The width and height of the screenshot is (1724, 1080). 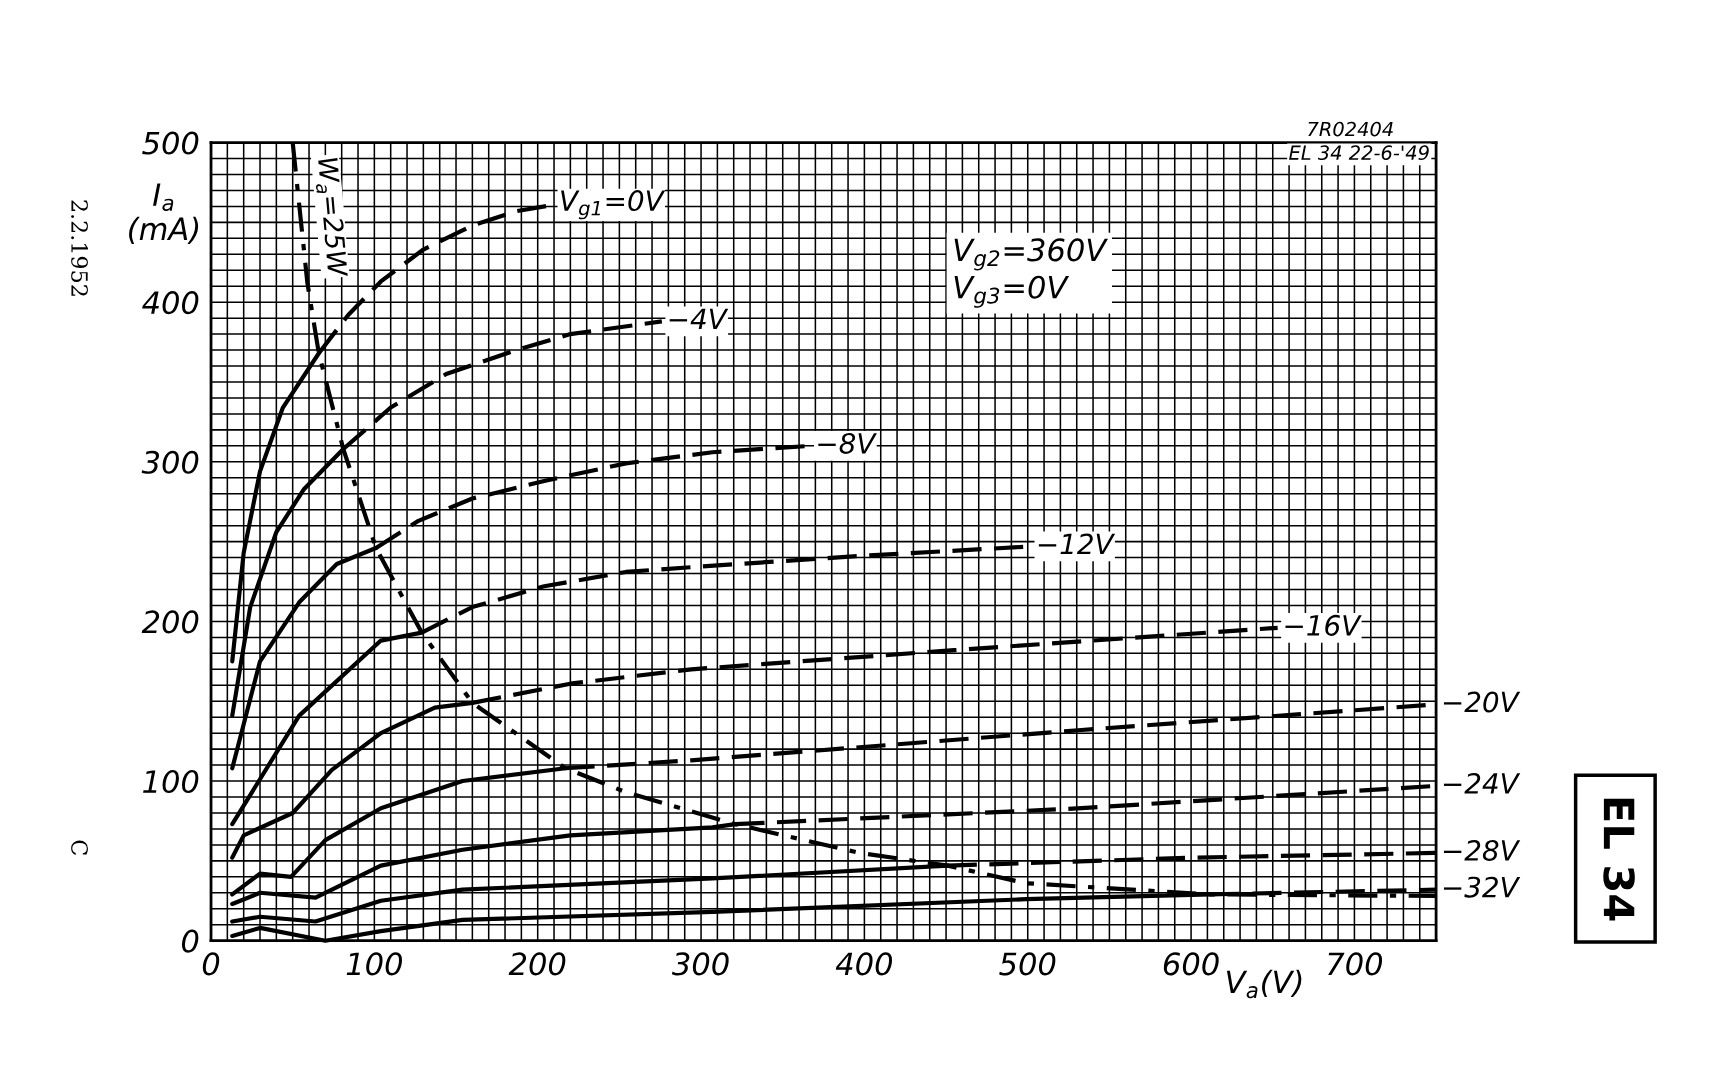 What do you see at coordinates (1482, 783) in the screenshot?
I see `series-label: −24V` at bounding box center [1482, 783].